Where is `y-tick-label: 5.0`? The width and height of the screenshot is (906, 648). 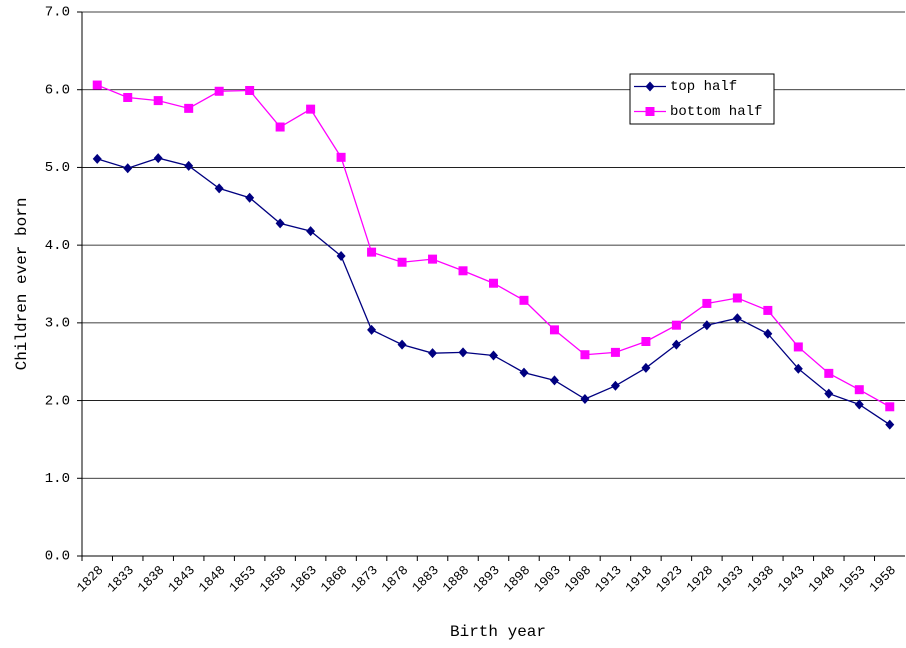 y-tick-label: 5.0 is located at coordinates (57, 168).